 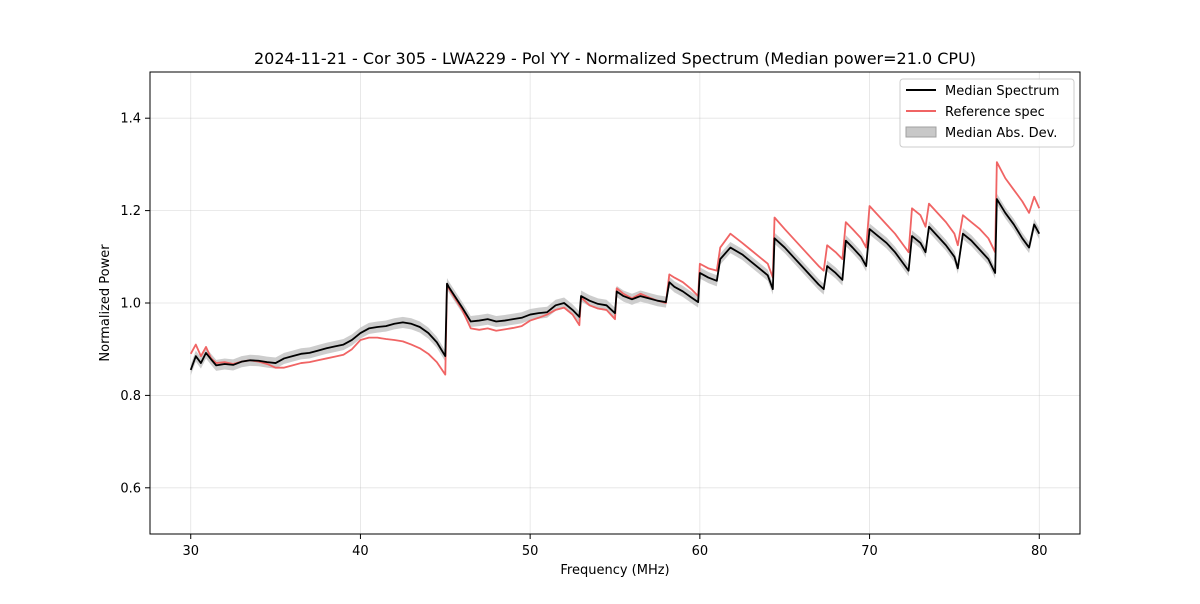 I want to click on x-axis-ticks: 30 40 50 60 70 80, so click(x=615, y=546).